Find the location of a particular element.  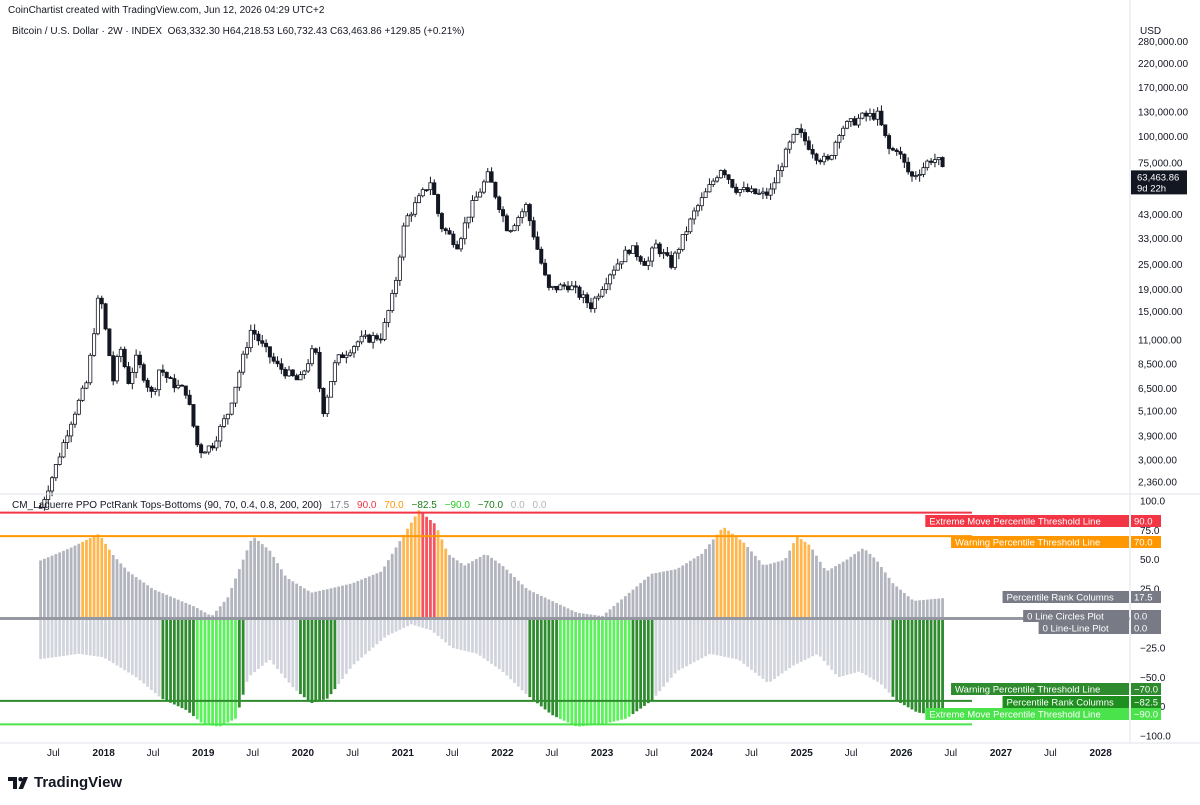

price-axis-tick: 220,000.00 is located at coordinates (1163, 64).